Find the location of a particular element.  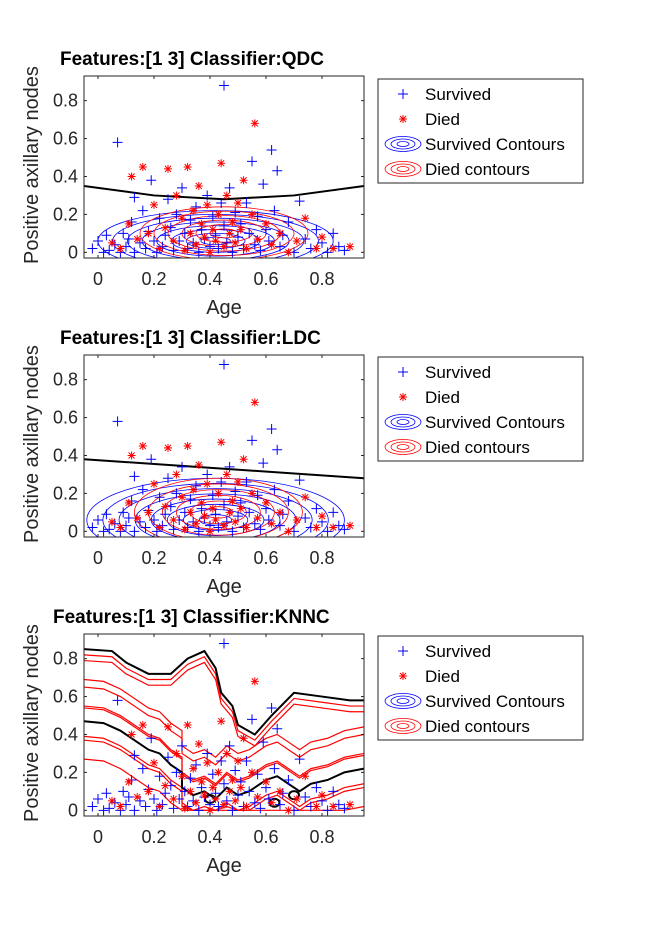

legend-label: Died contours is located at coordinates (477, 726).